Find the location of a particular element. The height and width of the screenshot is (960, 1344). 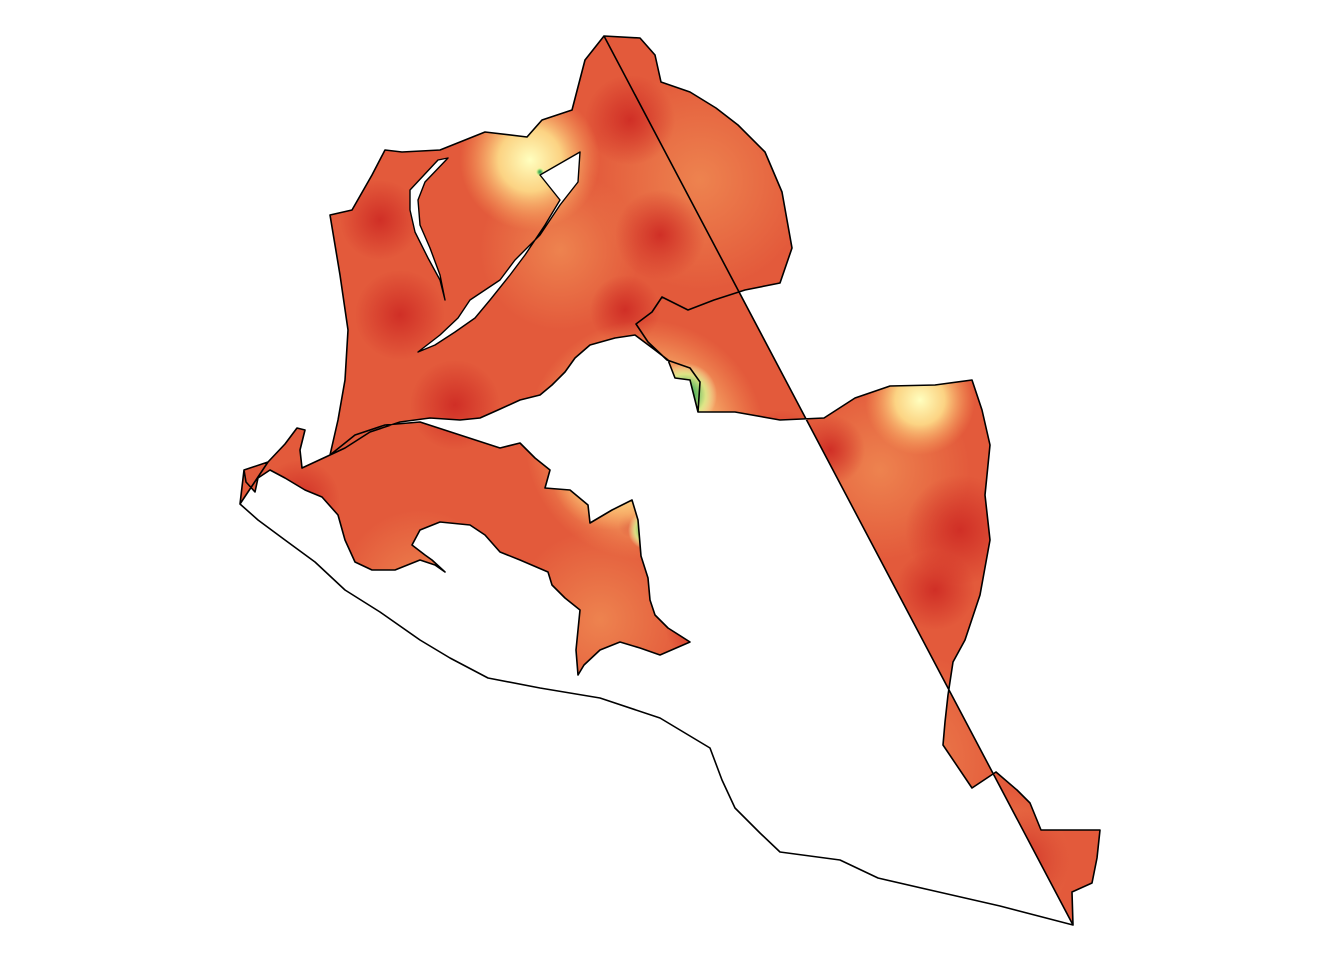

water-bodies is located at coordinates (495, 252).